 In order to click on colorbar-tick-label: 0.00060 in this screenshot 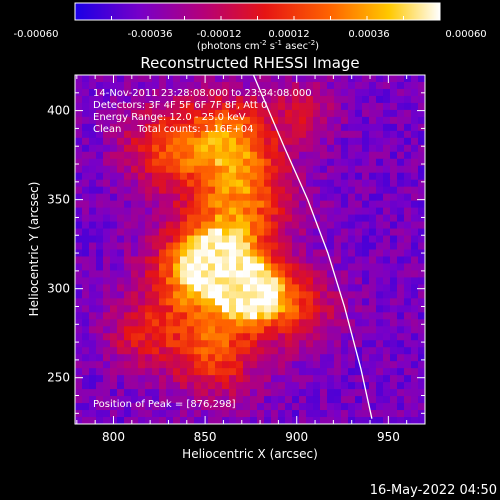, I will do `click(465, 34)`.